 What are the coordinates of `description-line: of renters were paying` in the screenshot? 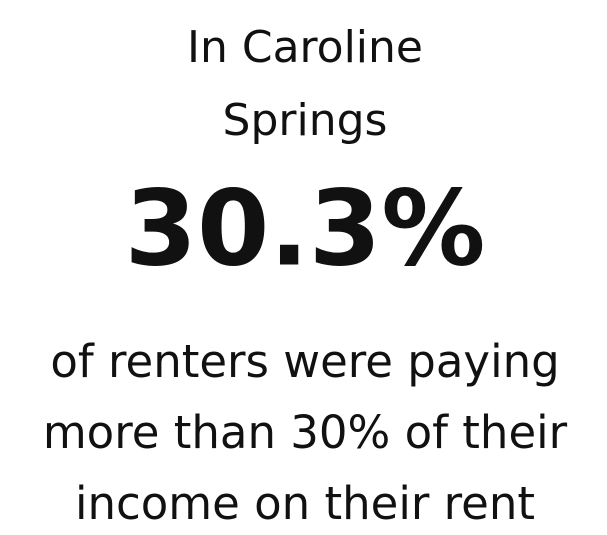 It's located at (304, 361).